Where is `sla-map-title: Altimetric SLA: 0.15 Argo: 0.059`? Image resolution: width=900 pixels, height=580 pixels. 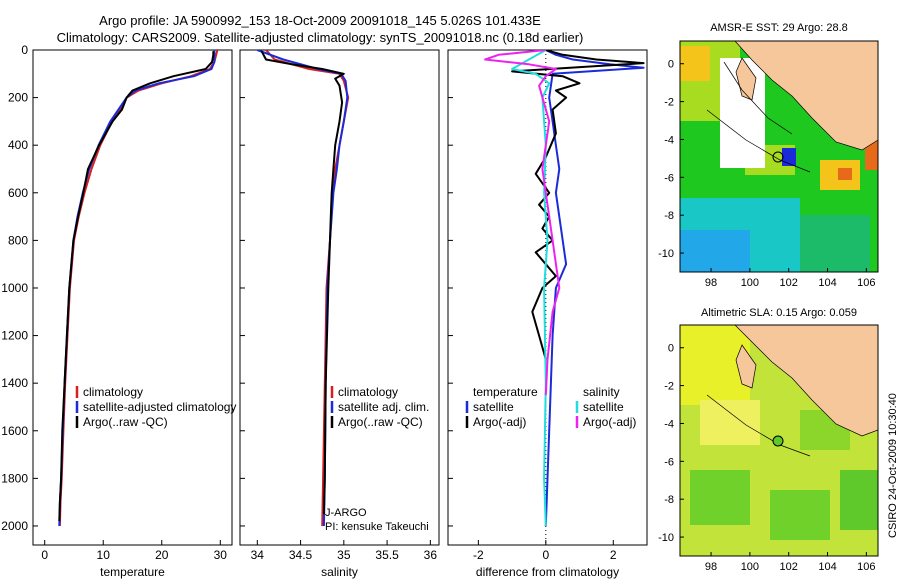
sla-map-title: Altimetric SLA: 0.15 Argo: 0.059 is located at coordinates (779, 313).